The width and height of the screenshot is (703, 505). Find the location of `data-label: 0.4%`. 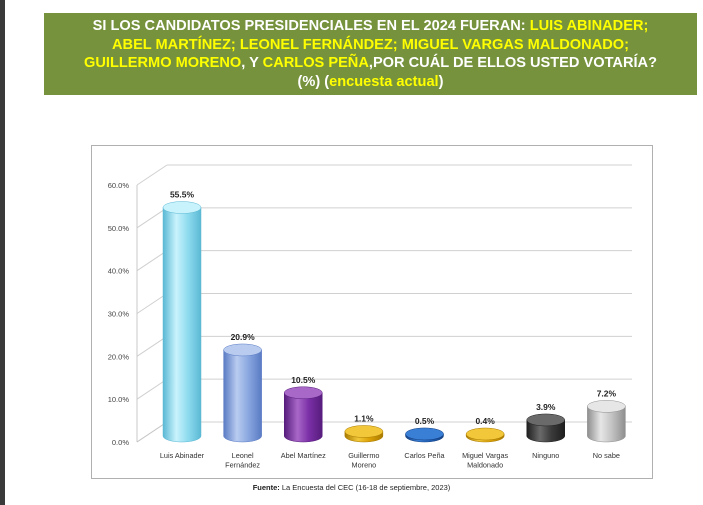

data-label: 0.4% is located at coordinates (485, 421).